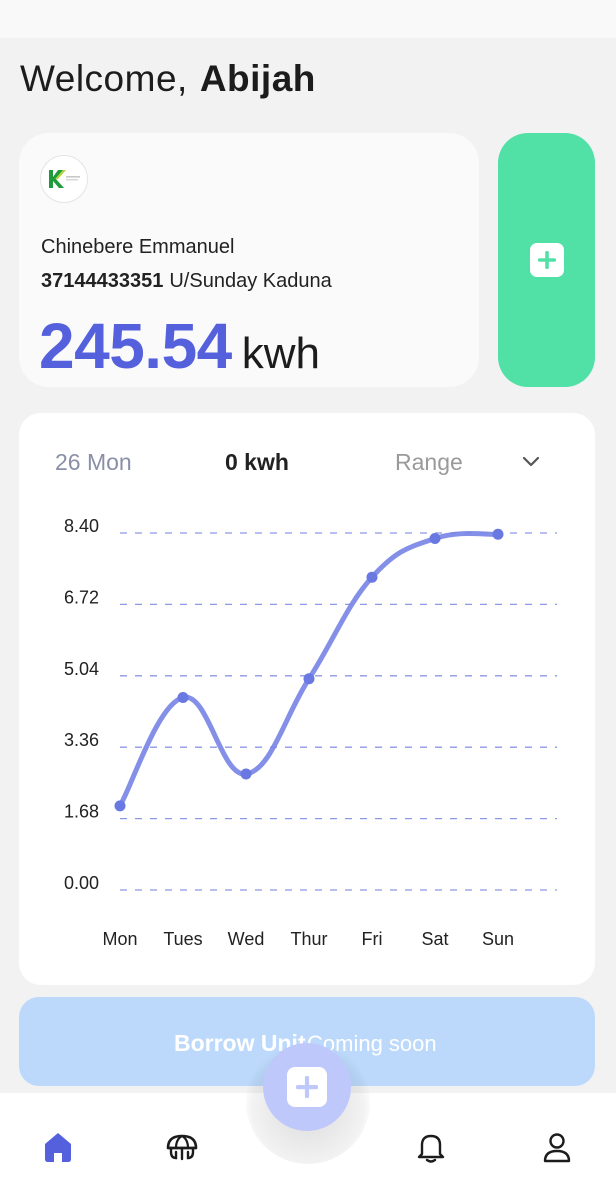 The image size is (616, 1179). I want to click on profile-icon, so click(557, 1147).